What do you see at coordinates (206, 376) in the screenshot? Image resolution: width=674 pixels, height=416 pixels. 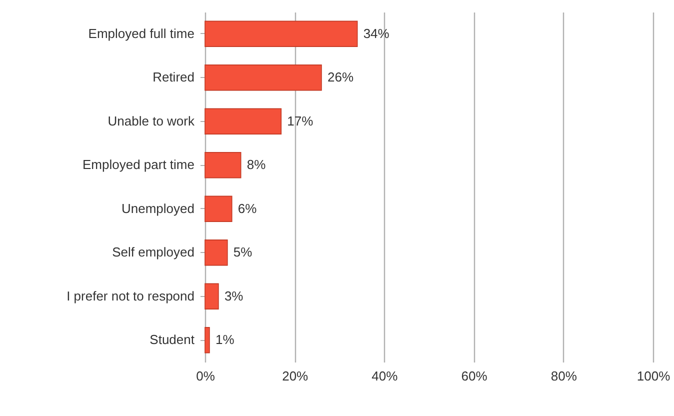 I see `x-tick-label: 0%` at bounding box center [206, 376].